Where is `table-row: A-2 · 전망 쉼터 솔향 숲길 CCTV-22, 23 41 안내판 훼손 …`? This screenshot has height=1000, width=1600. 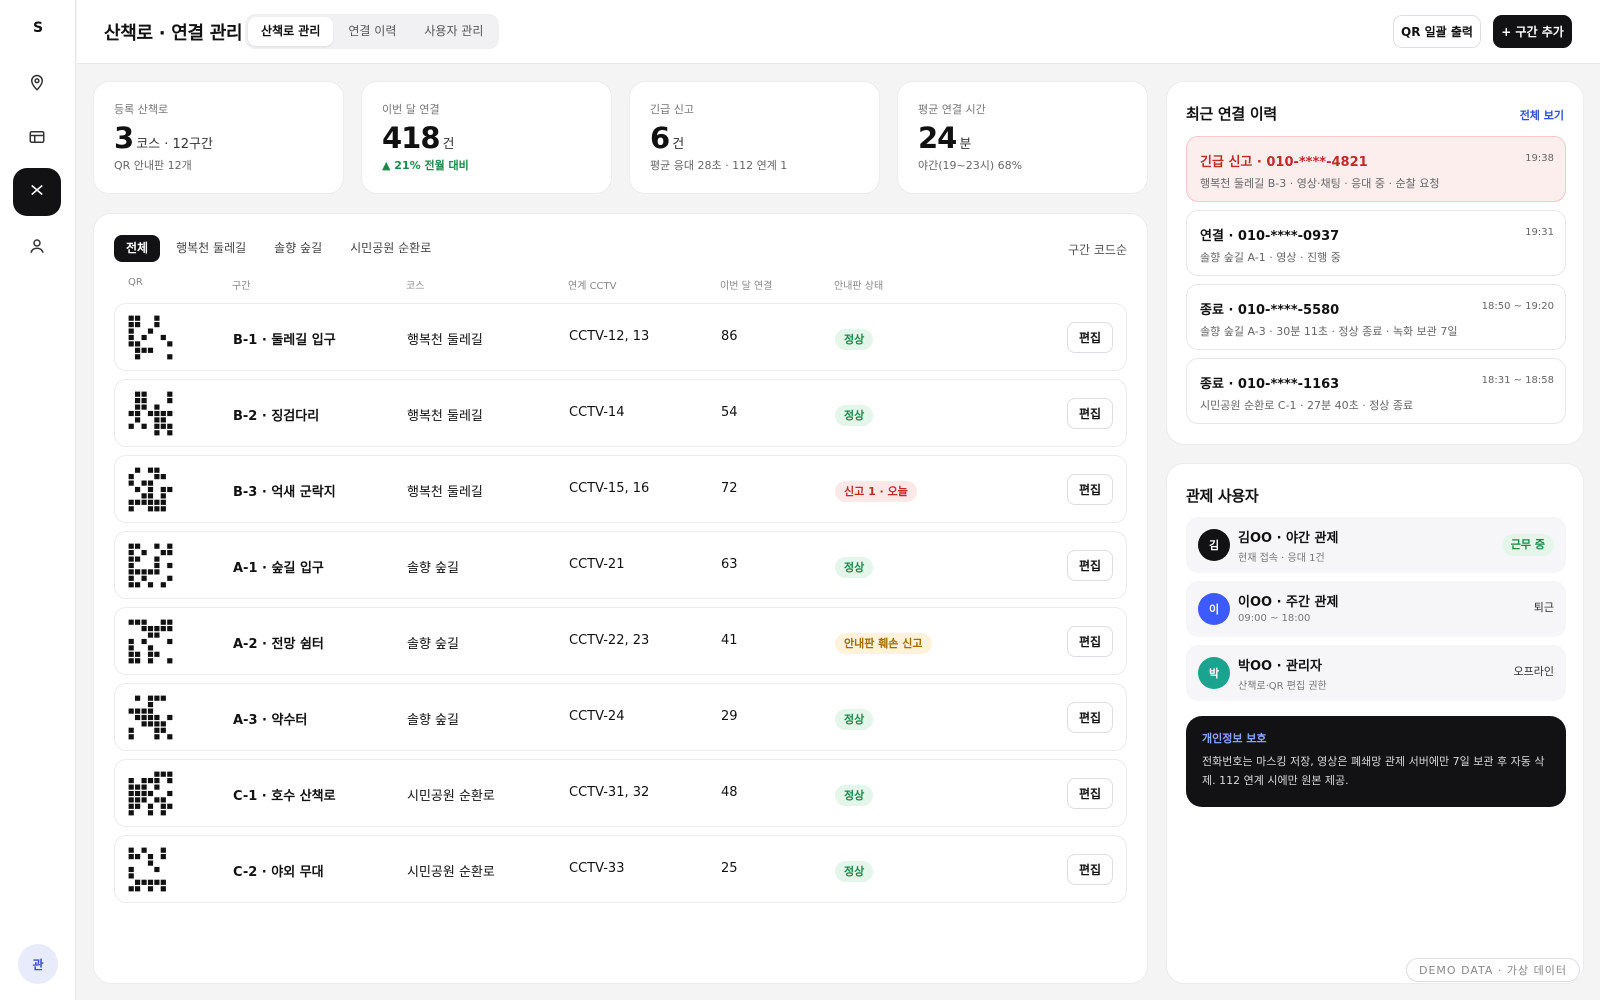
table-row: A-2 · 전망 쉼터 솔향 숲길 CCTV-22, 23 41 안내판 훼손 … is located at coordinates (620, 641).